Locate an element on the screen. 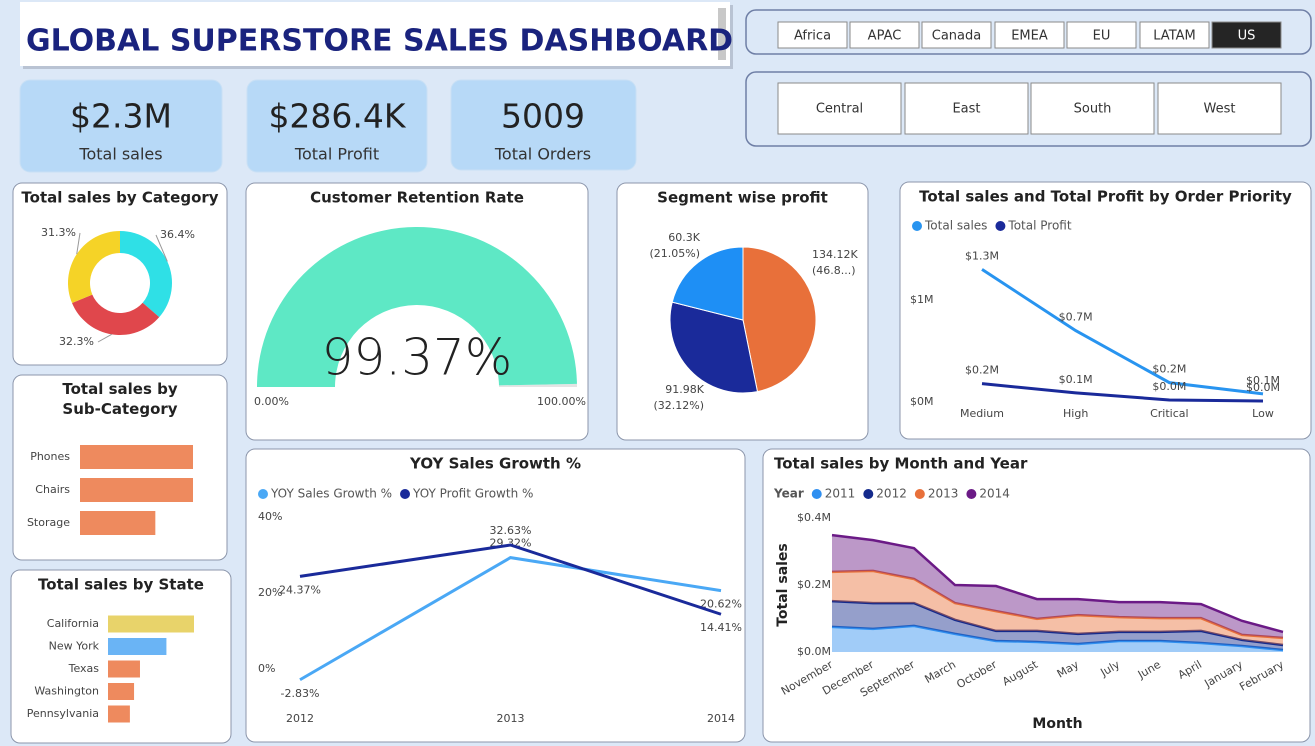  region-button-label: East is located at coordinates (966, 109).